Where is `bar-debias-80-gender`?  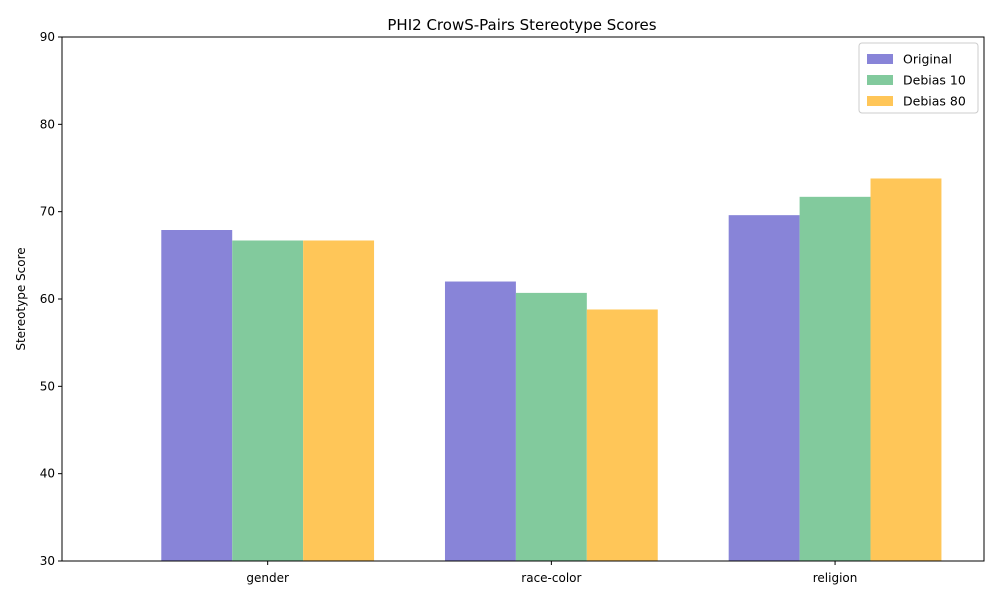 bar-debias-80-gender is located at coordinates (339, 401).